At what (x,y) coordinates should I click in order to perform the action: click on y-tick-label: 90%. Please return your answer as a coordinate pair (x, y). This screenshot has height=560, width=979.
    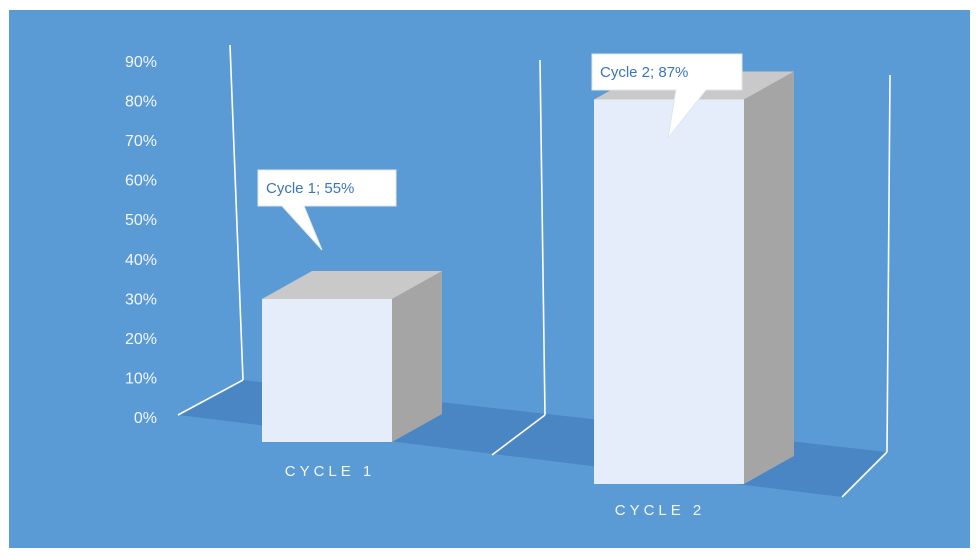
    Looking at the image, I should click on (141, 62).